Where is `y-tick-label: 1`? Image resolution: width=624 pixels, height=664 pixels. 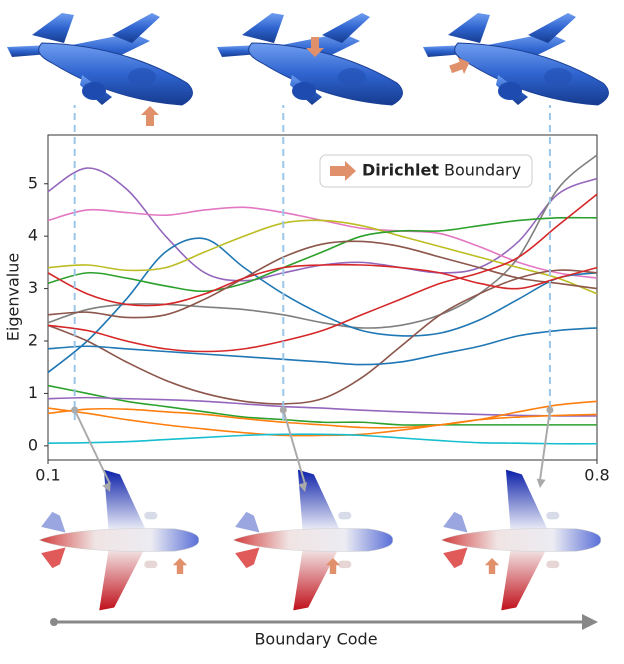
y-tick-label: 1 is located at coordinates (33, 392).